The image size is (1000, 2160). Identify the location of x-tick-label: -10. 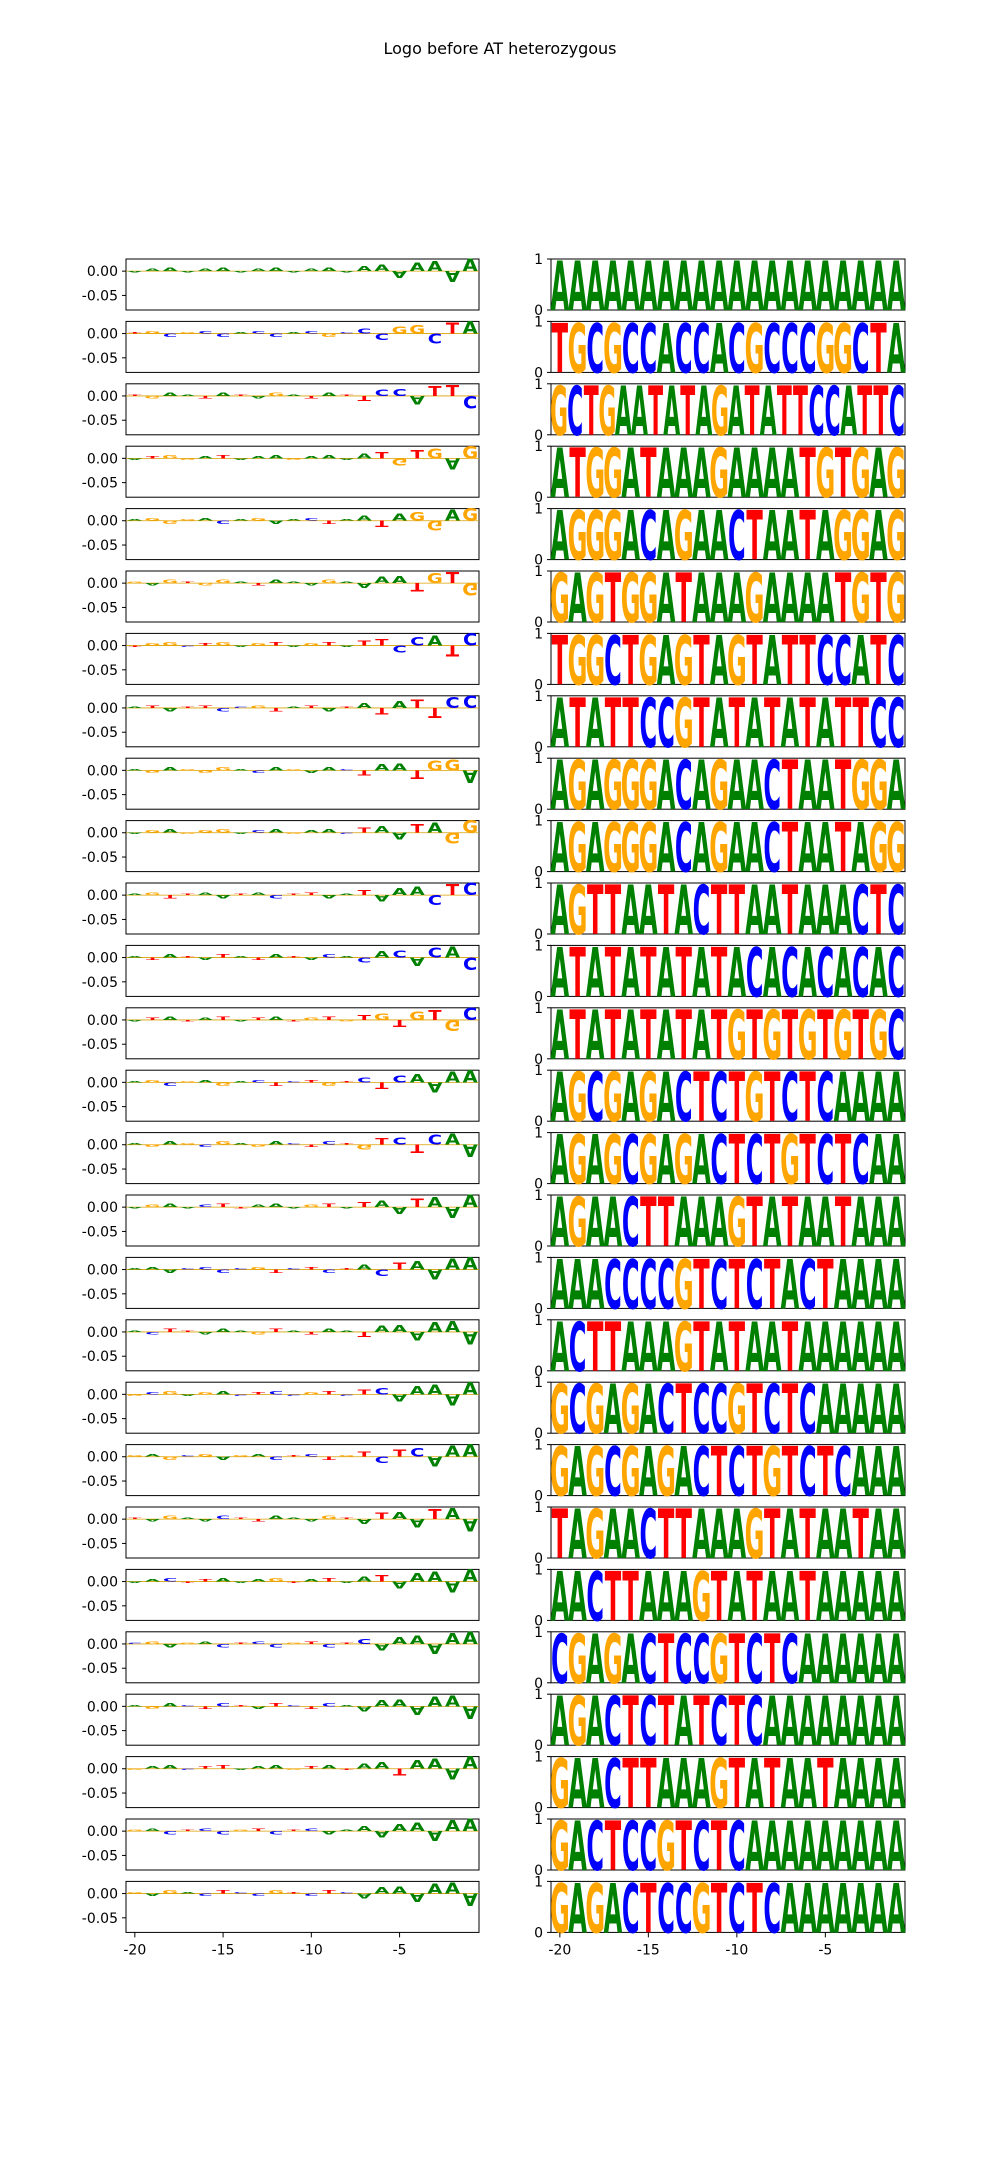
(311, 1950).